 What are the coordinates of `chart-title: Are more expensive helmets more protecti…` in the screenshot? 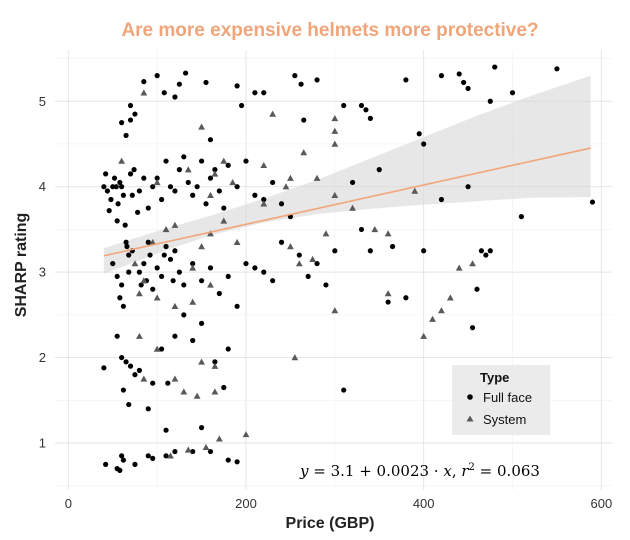 It's located at (329, 30).